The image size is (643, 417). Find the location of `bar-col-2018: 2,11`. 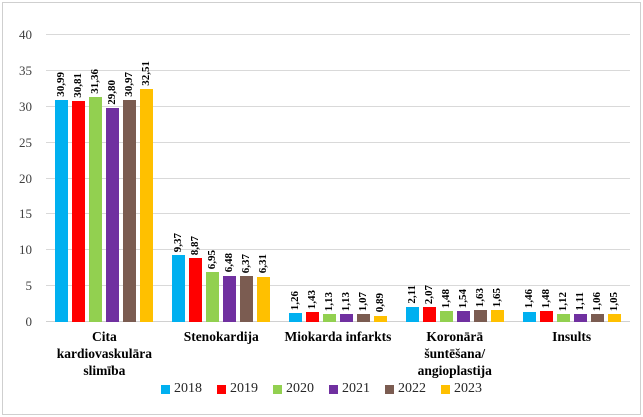

bar-col-2018: 2,11 is located at coordinates (412, 178).